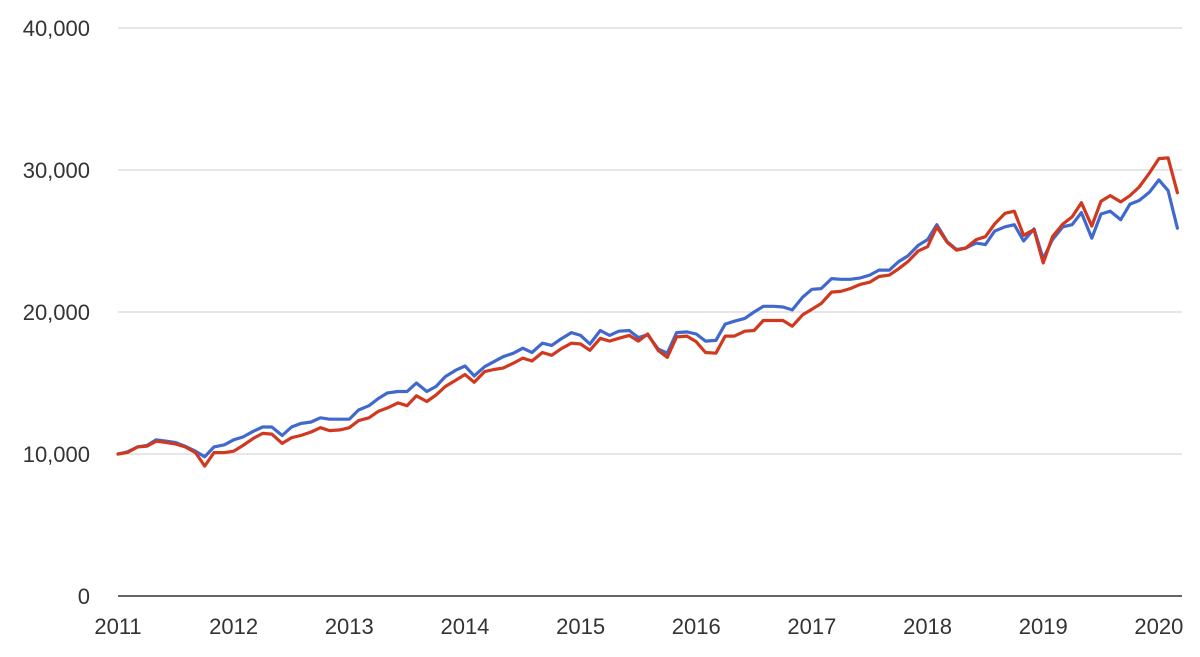 Image resolution: width=1200 pixels, height=657 pixels. Describe the element at coordinates (233, 626) in the screenshot. I see `x-tick-label: 2012` at that location.